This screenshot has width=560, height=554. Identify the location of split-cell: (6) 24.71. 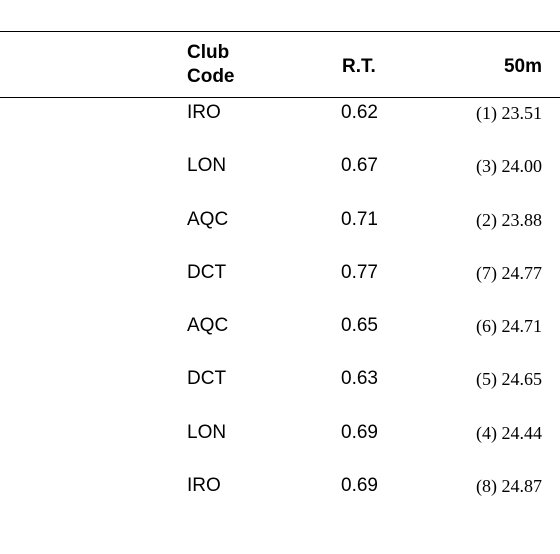
(509, 326).